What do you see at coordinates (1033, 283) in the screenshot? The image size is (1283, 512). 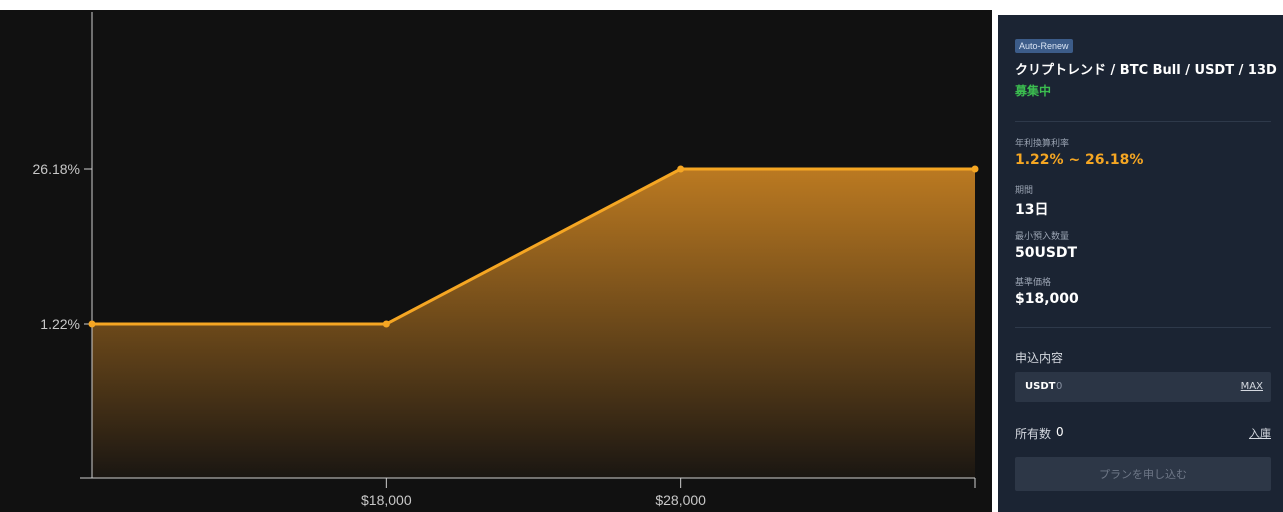 I see `strike-price-label: 基準価格` at bounding box center [1033, 283].